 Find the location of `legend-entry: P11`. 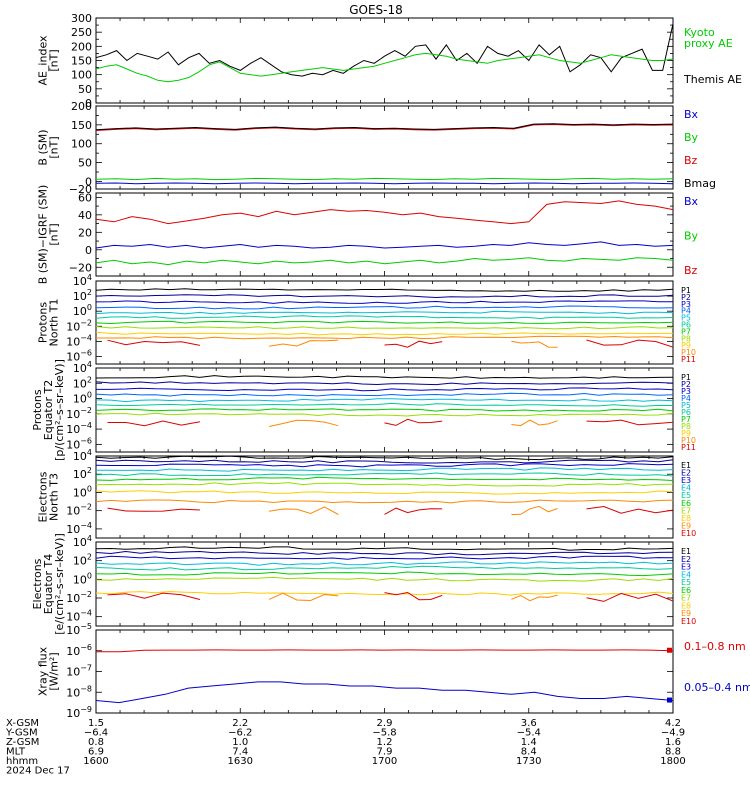

legend-entry: P11 is located at coordinates (688, 359).